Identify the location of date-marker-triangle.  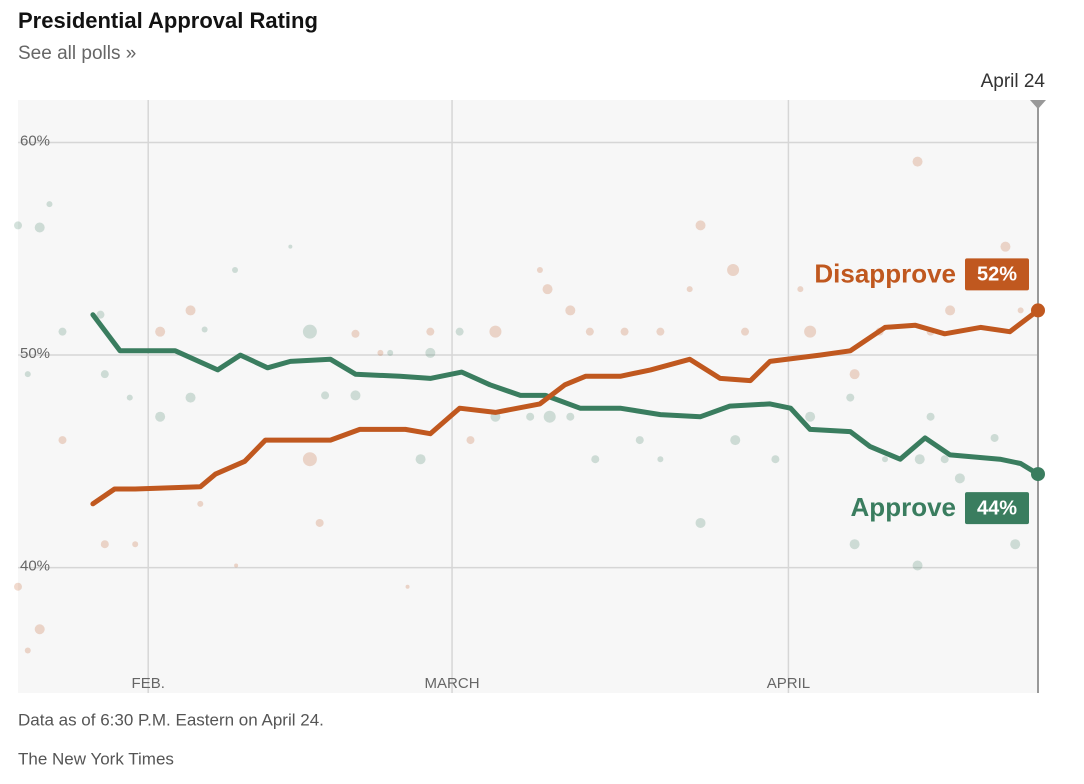
(1038, 104).